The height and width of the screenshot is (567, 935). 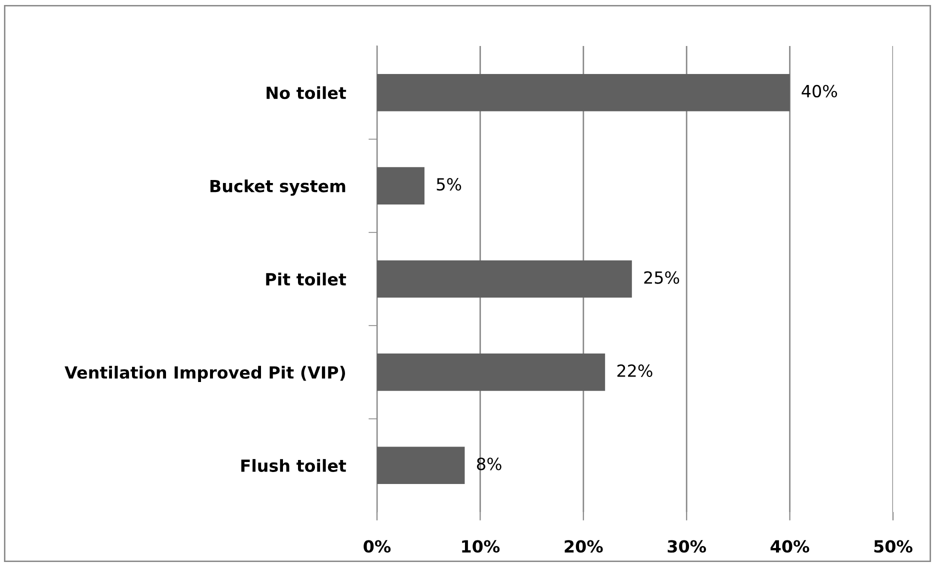 I want to click on y-tick-label: Pit toilet, so click(x=306, y=279).